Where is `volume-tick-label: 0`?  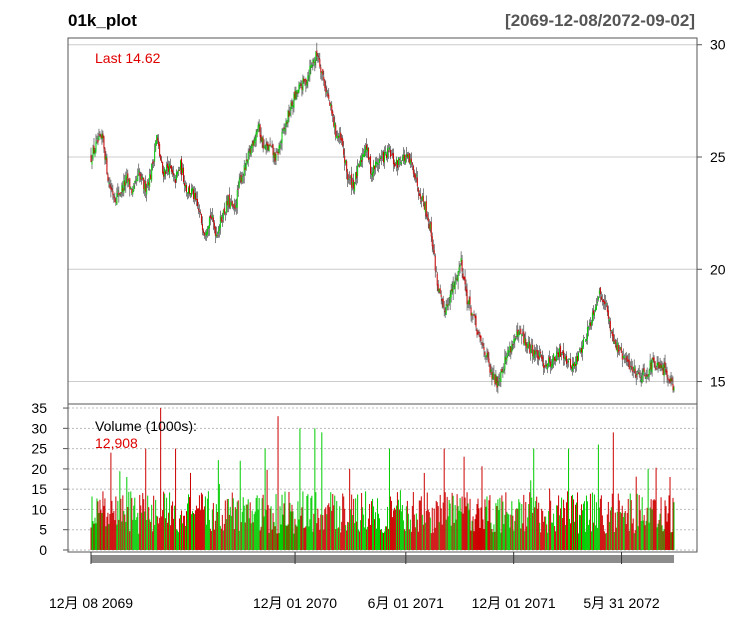 volume-tick-label: 0 is located at coordinates (43, 550).